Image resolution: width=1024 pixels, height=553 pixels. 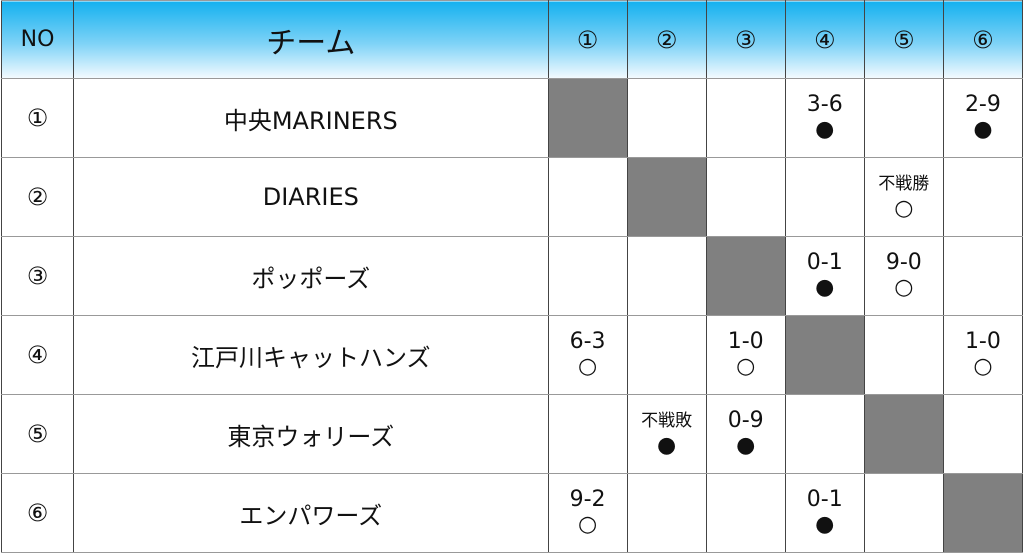 What do you see at coordinates (903, 39) in the screenshot?
I see `header-opponent: ⑤` at bounding box center [903, 39].